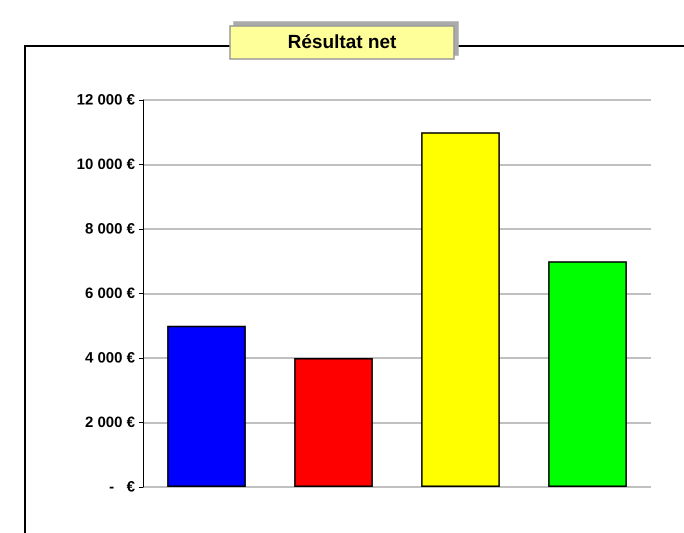 Image resolution: width=684 pixels, height=533 pixels. I want to click on y-tick-label: 4 000 €, so click(110, 358).